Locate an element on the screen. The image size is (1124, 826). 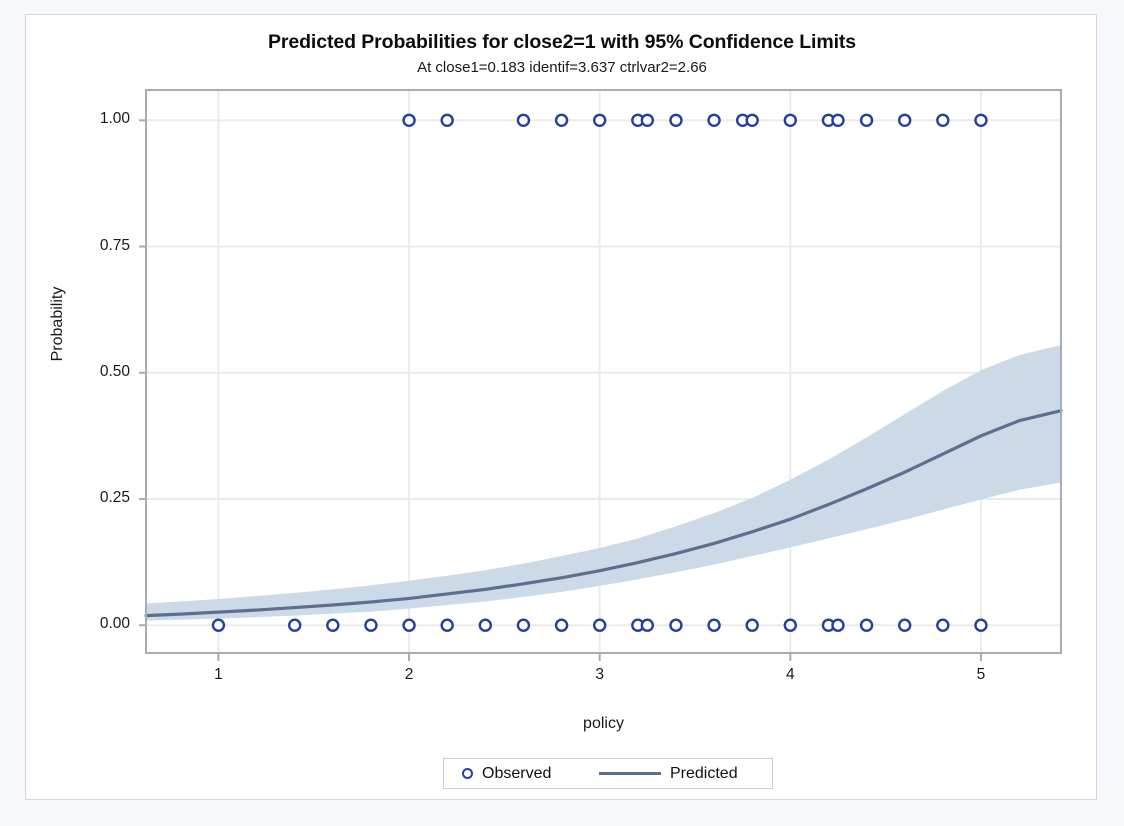
x-tick-label: 1 is located at coordinates (218, 674).